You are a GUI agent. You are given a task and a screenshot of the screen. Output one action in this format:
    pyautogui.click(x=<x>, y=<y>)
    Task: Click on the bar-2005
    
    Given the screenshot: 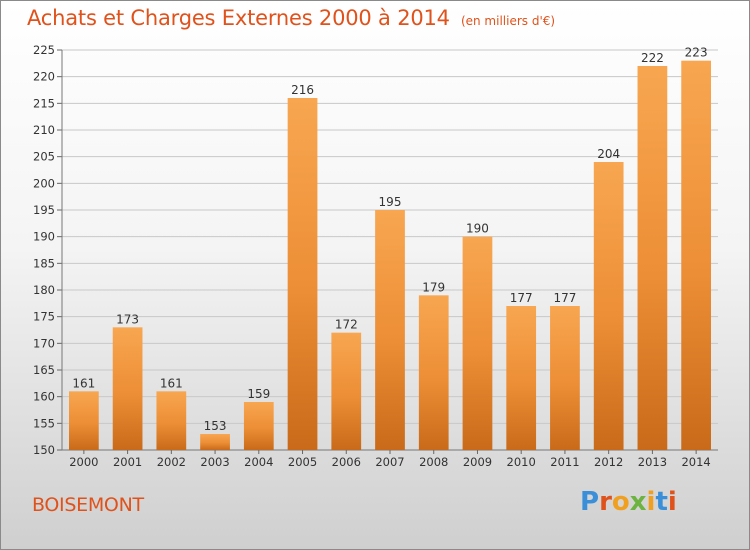 What is the action you would take?
    pyautogui.click(x=302, y=274)
    